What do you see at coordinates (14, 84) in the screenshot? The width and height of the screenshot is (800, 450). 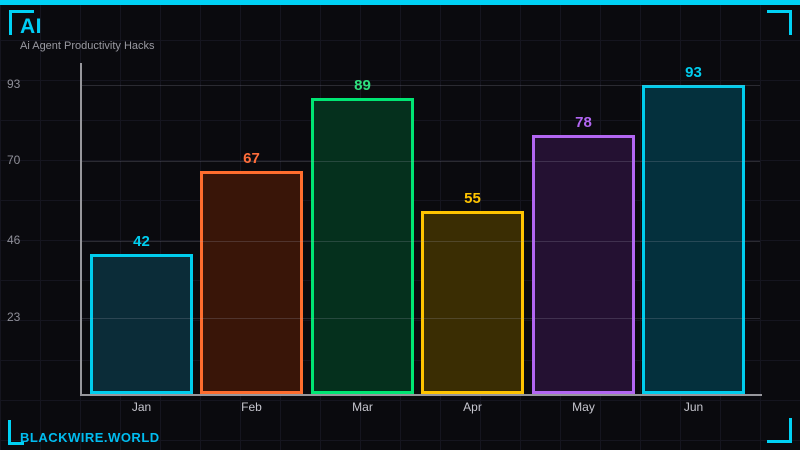 I see `y-axis-tick-label: 93` at bounding box center [14, 84].